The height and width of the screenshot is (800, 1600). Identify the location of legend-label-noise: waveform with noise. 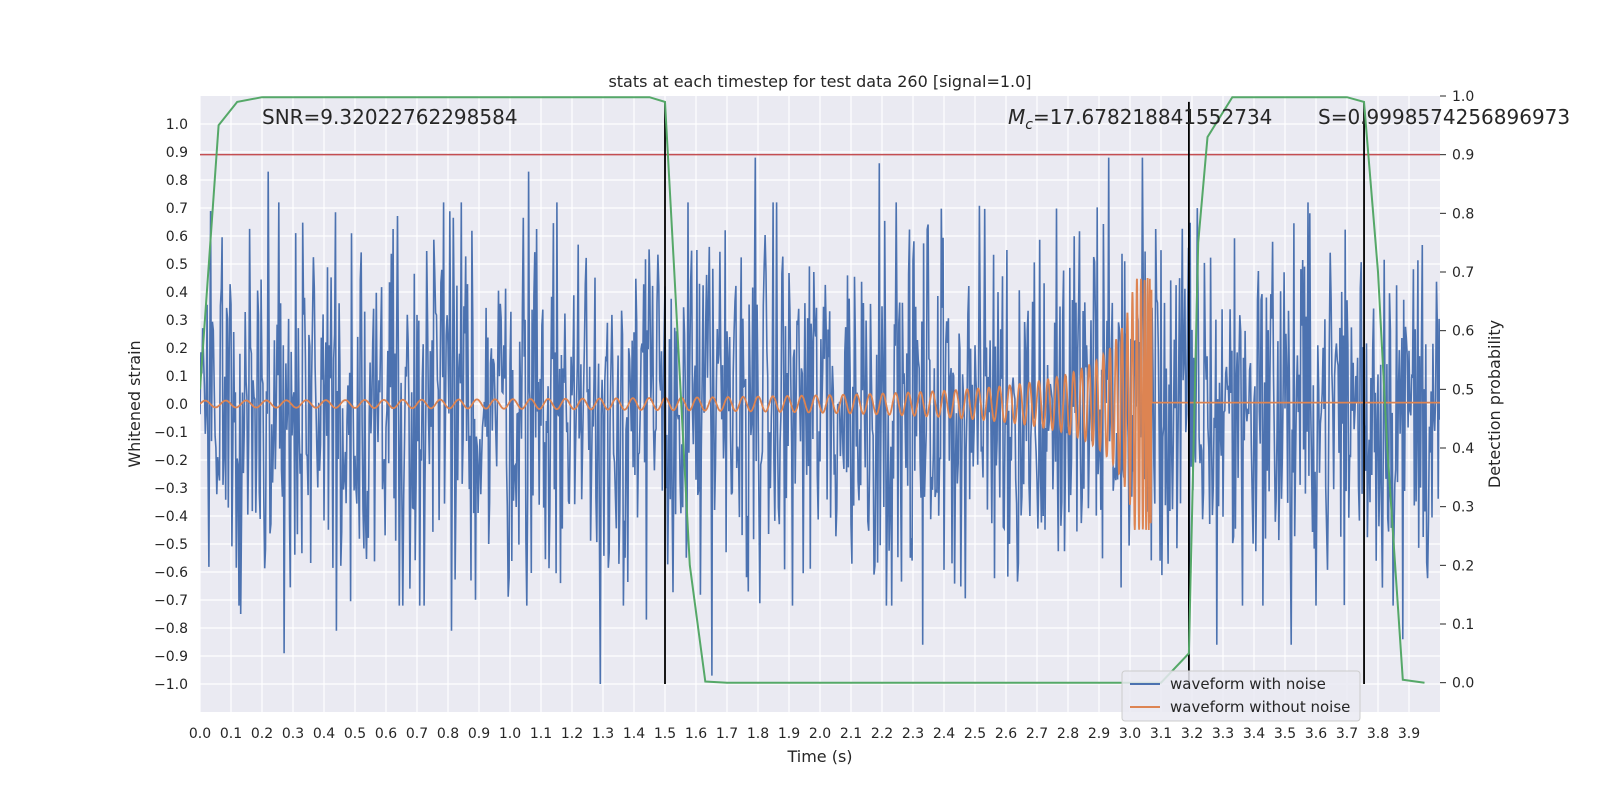
(1248, 684).